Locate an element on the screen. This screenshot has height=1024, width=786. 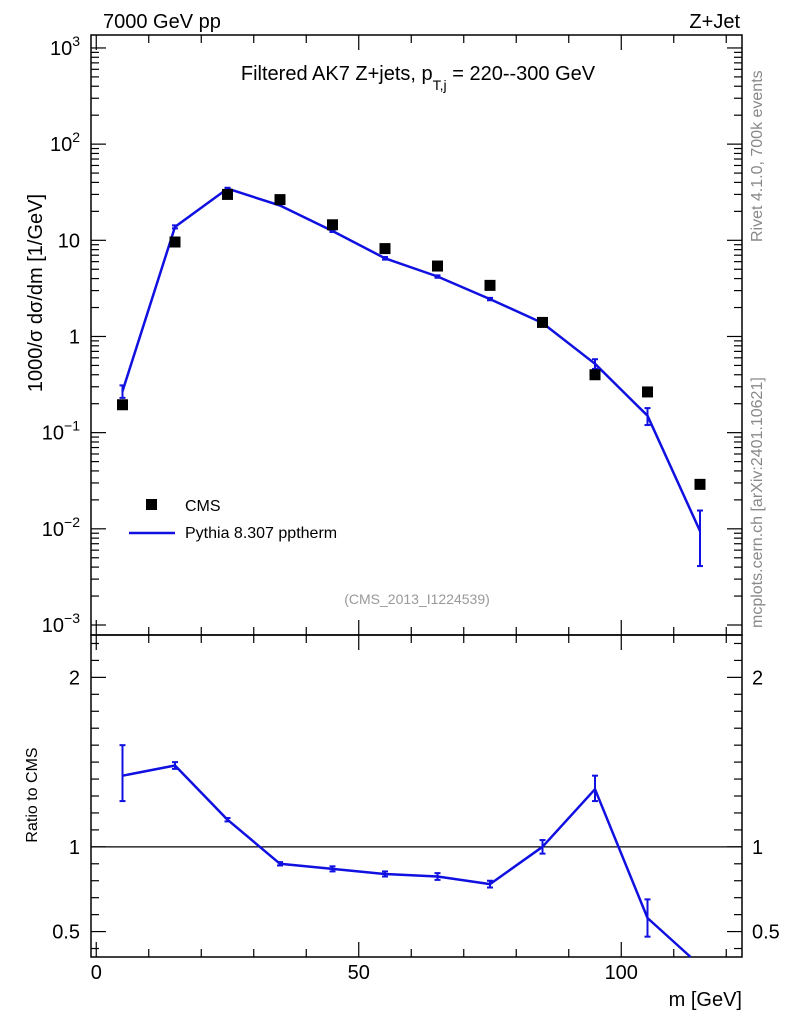
main-y-tick-label: 10³ is located at coordinates (65, 46).